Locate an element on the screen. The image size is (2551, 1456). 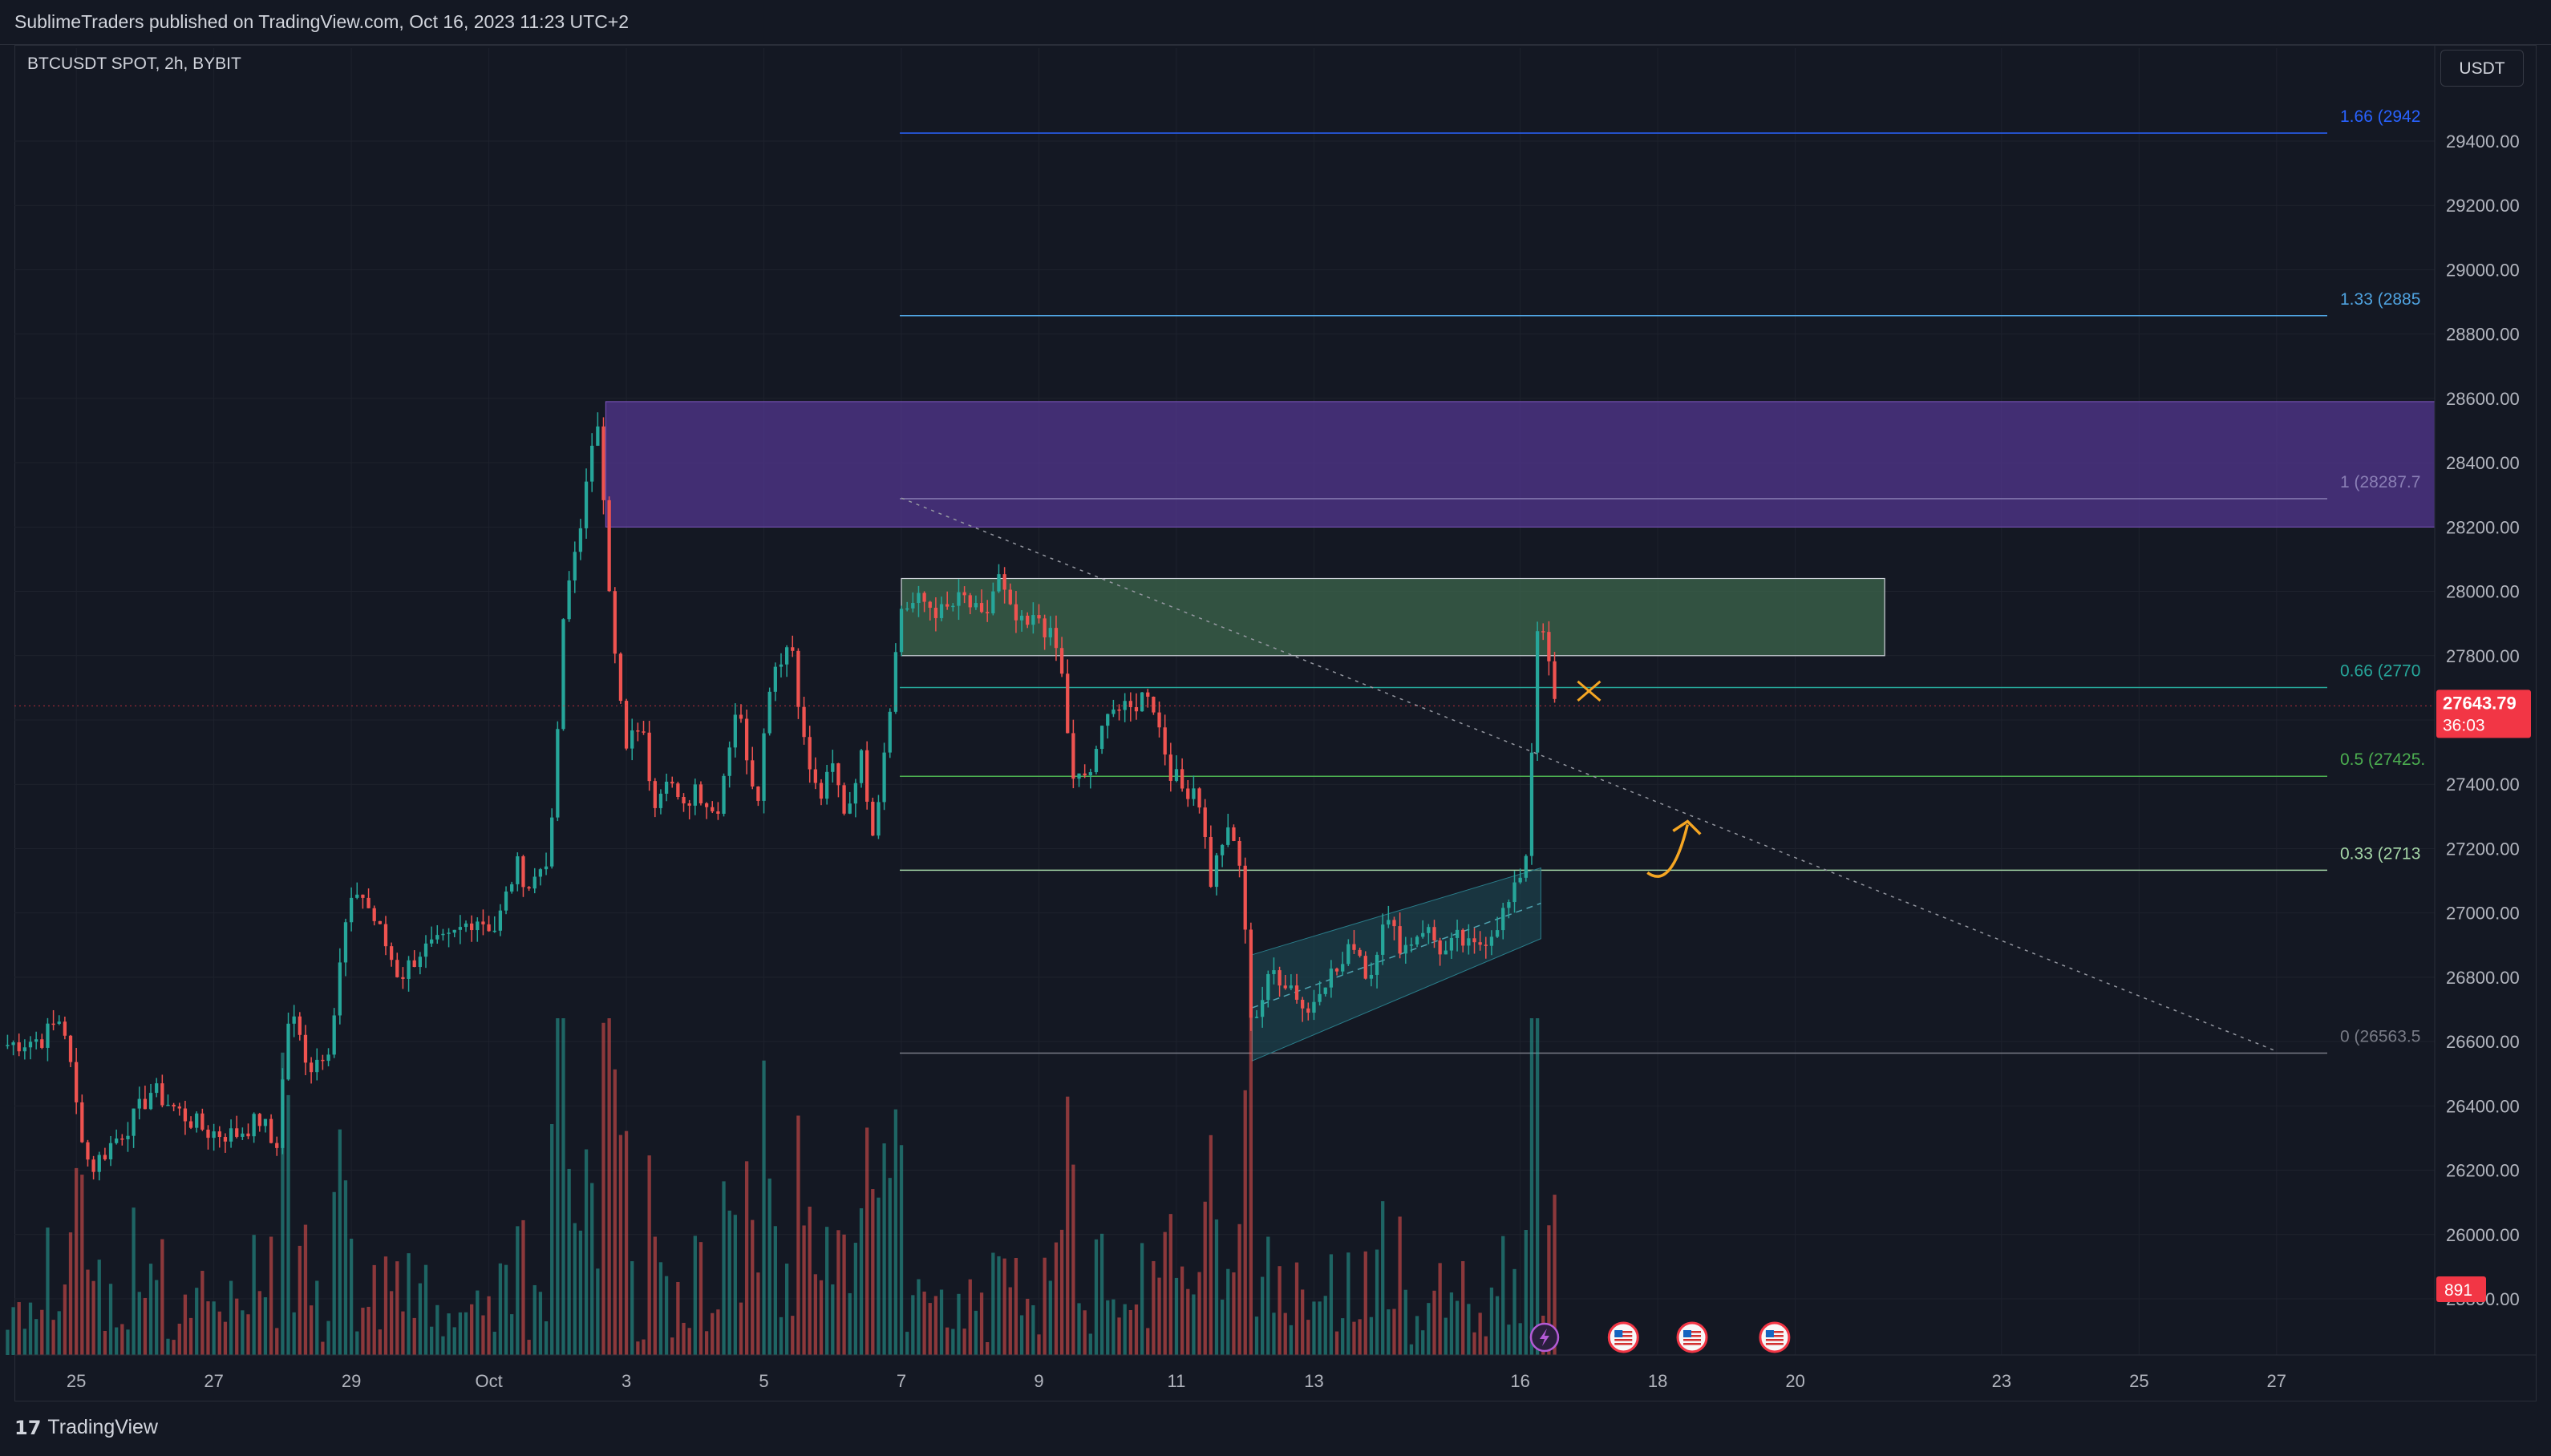
tradingview-logo: 17 TradingView is located at coordinates (86, 1427).